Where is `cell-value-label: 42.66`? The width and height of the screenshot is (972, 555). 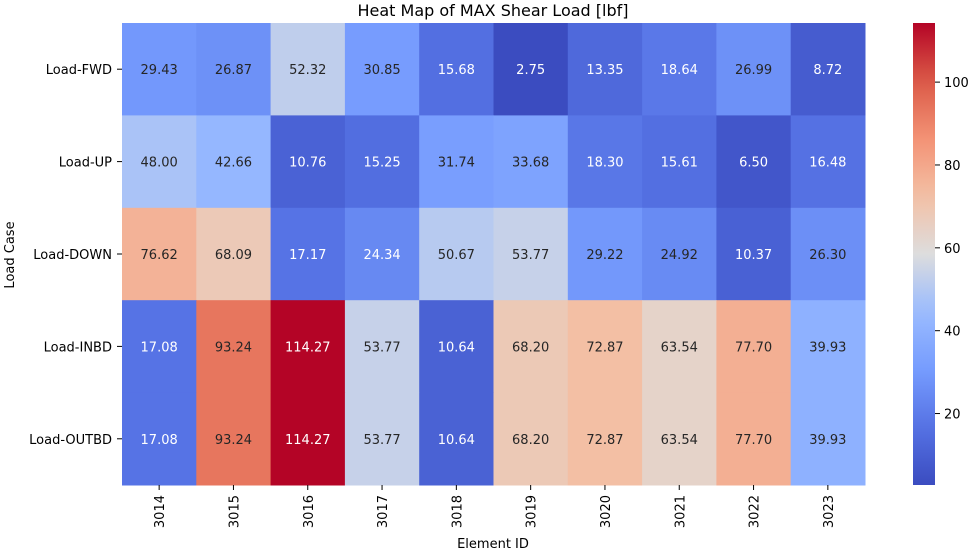
cell-value-label: 42.66 is located at coordinates (233, 163).